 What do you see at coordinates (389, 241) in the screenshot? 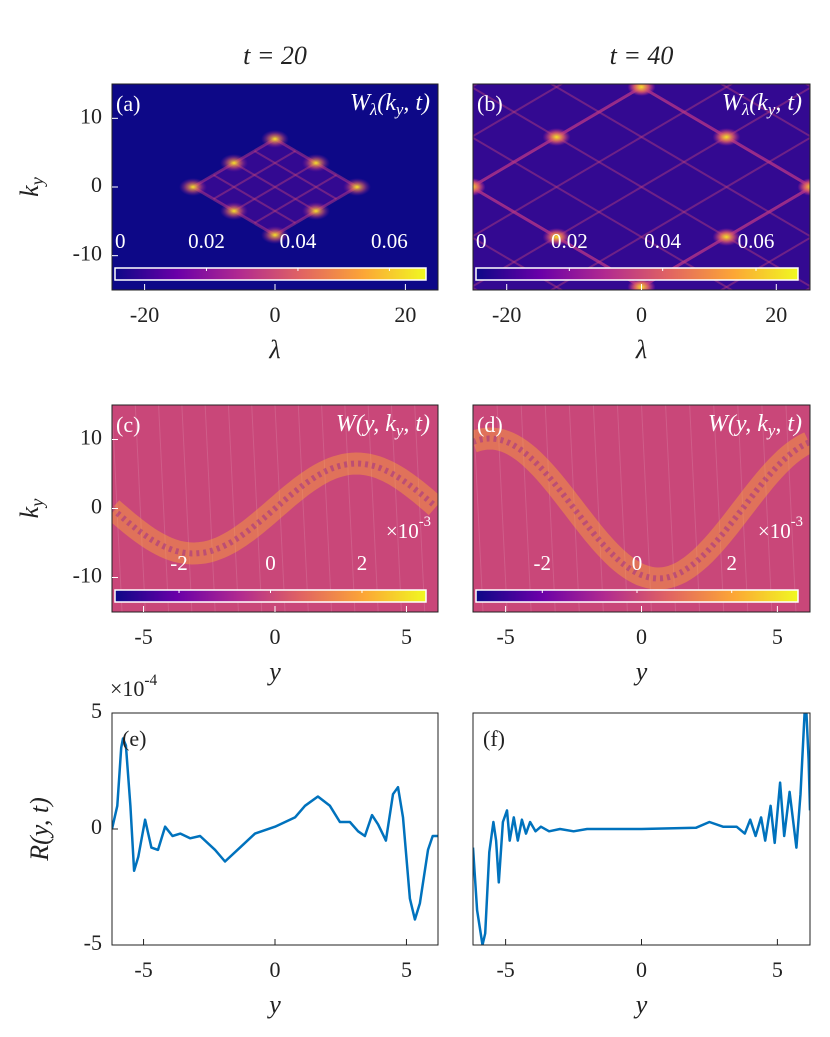
I see `colorbar-tick-label: 0.06` at bounding box center [389, 241].